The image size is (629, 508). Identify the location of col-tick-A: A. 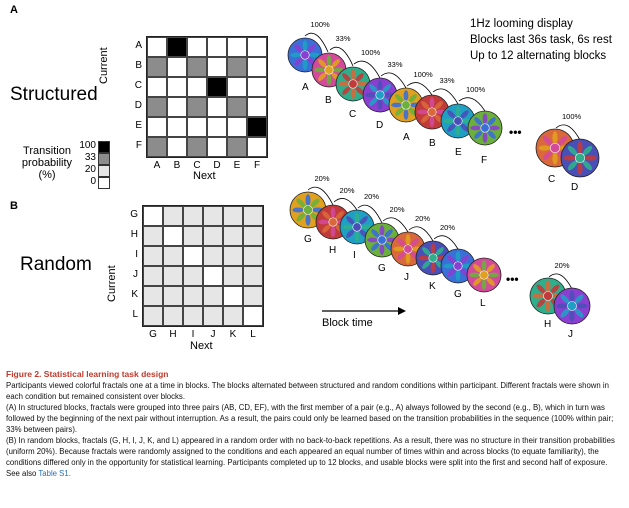
(157, 165).